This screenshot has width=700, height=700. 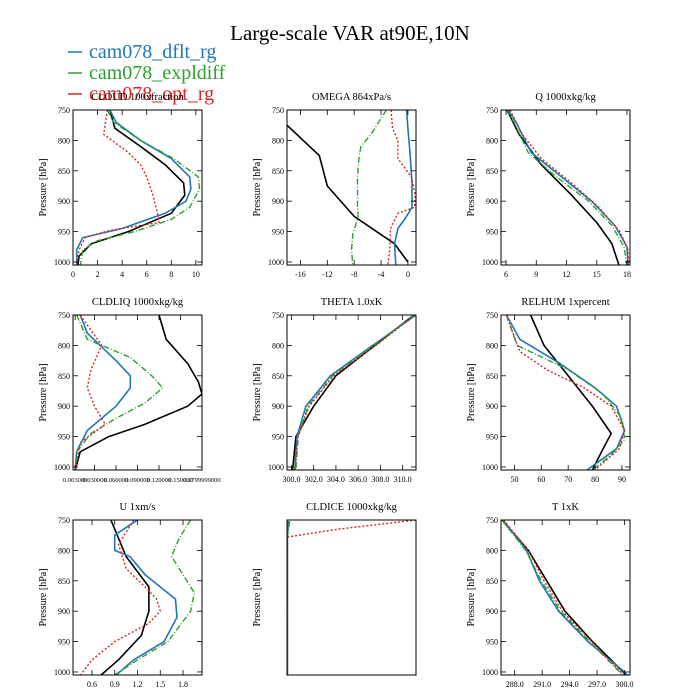 I want to click on y-tick-label-6-2: 850, so click(x=64, y=581).